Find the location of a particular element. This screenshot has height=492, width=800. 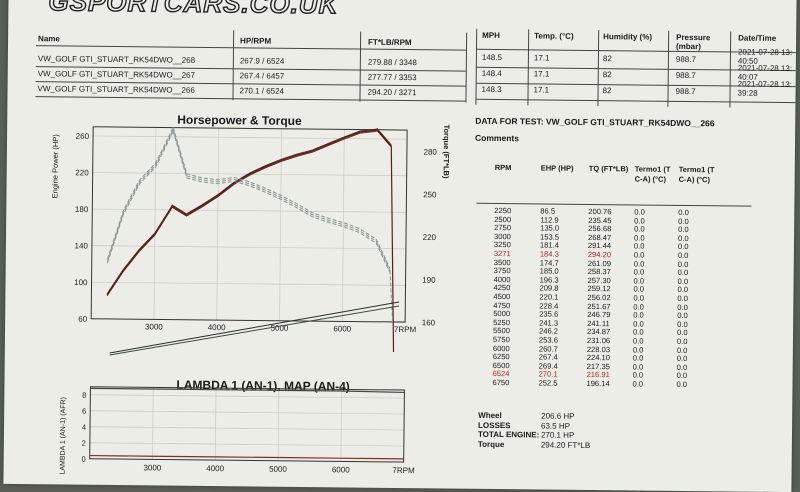

hp-y-tick: 220 is located at coordinates (82, 172).